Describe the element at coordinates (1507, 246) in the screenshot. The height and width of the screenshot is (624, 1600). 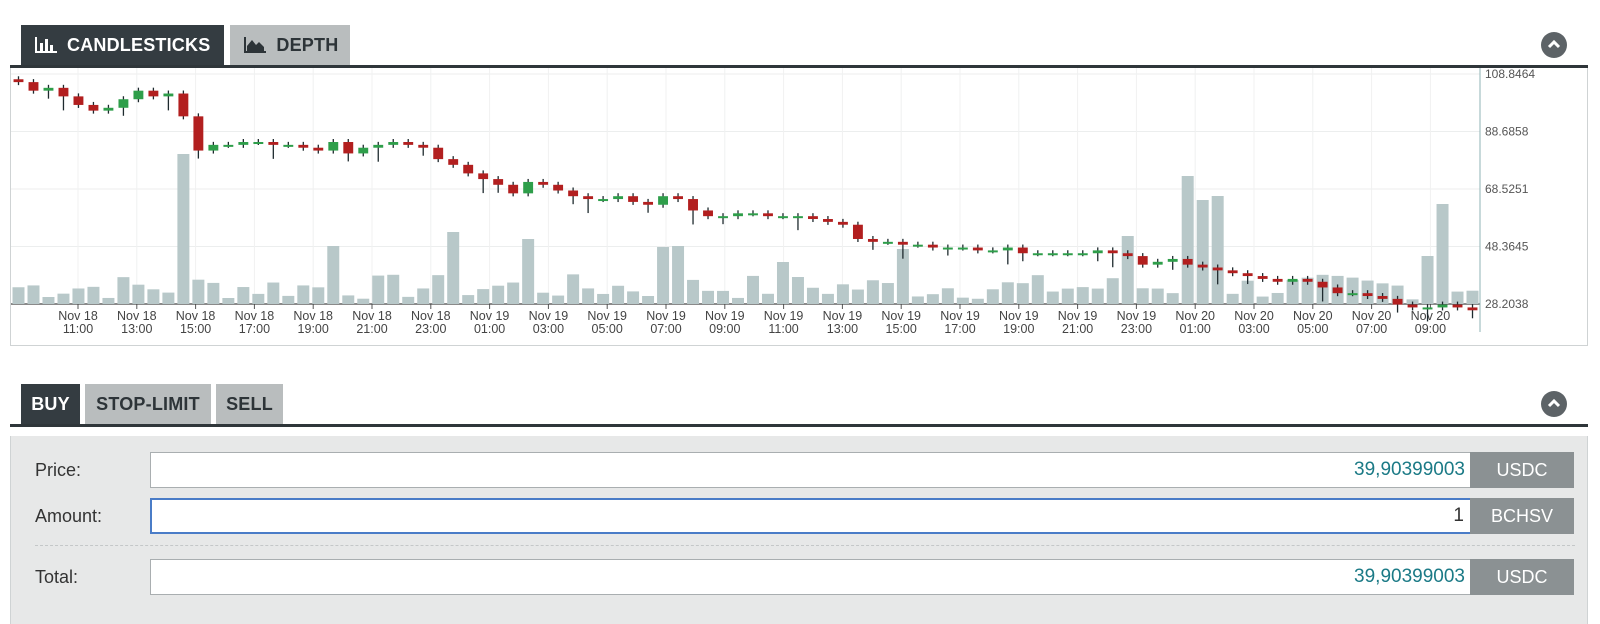
I see `y-tick-label: 48.3645` at that location.